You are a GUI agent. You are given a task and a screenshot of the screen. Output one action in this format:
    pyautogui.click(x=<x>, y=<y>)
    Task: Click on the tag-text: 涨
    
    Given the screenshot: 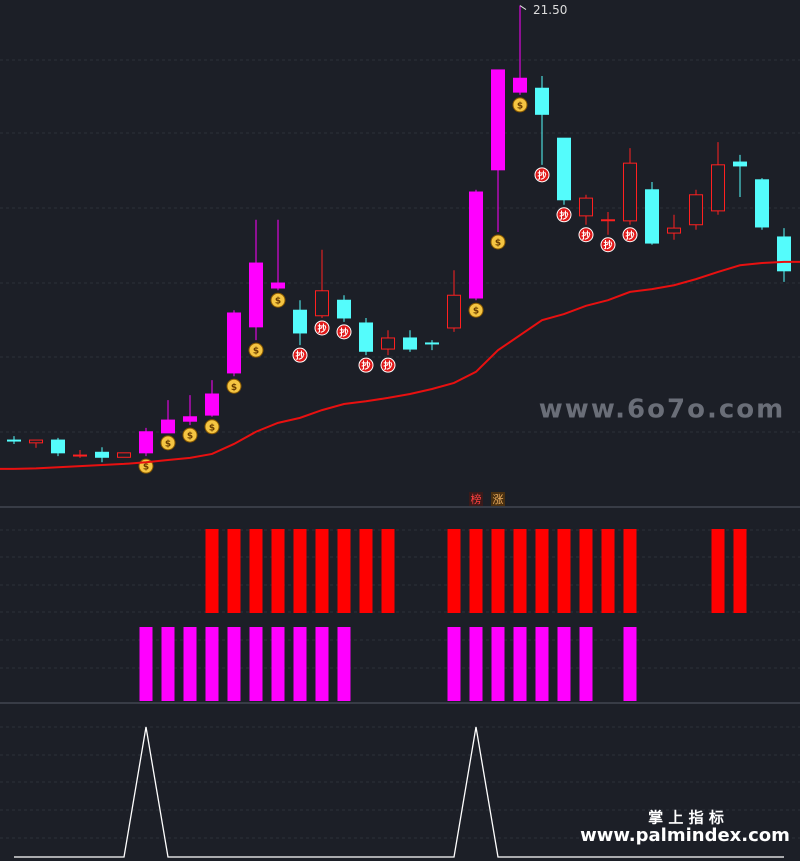 What is the action you would take?
    pyautogui.click(x=498, y=499)
    